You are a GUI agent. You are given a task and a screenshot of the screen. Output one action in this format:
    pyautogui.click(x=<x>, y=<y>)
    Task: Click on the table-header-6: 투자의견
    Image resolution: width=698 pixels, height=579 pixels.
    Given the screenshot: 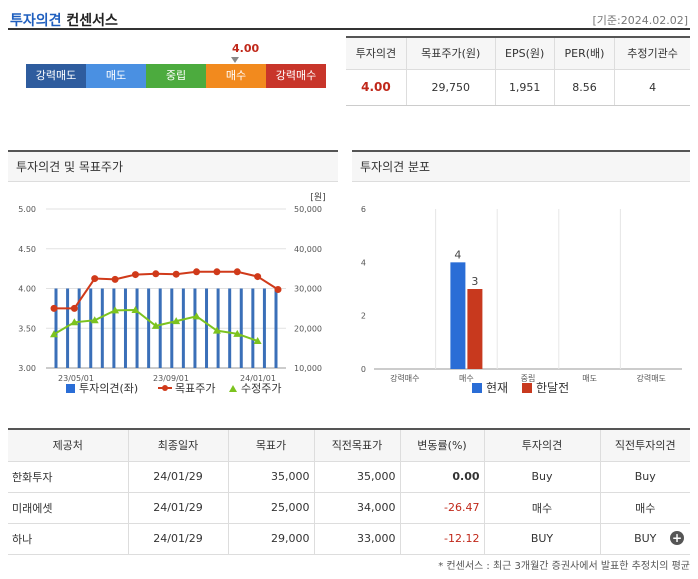 What is the action you would take?
    pyautogui.click(x=541, y=445)
    